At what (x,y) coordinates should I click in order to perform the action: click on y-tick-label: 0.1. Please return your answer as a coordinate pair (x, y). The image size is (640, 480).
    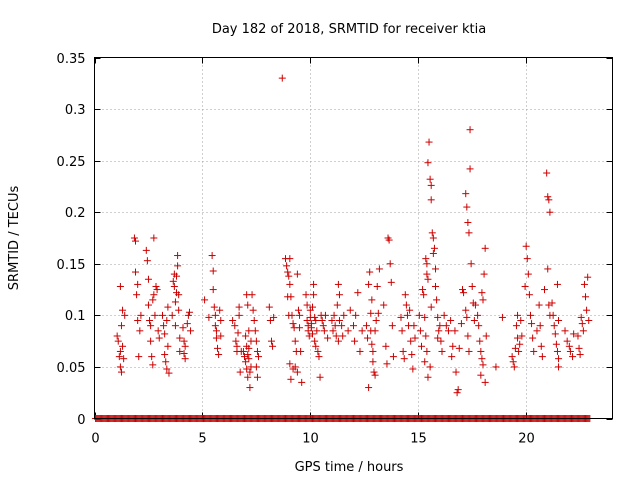
    Looking at the image, I should click on (75, 316).